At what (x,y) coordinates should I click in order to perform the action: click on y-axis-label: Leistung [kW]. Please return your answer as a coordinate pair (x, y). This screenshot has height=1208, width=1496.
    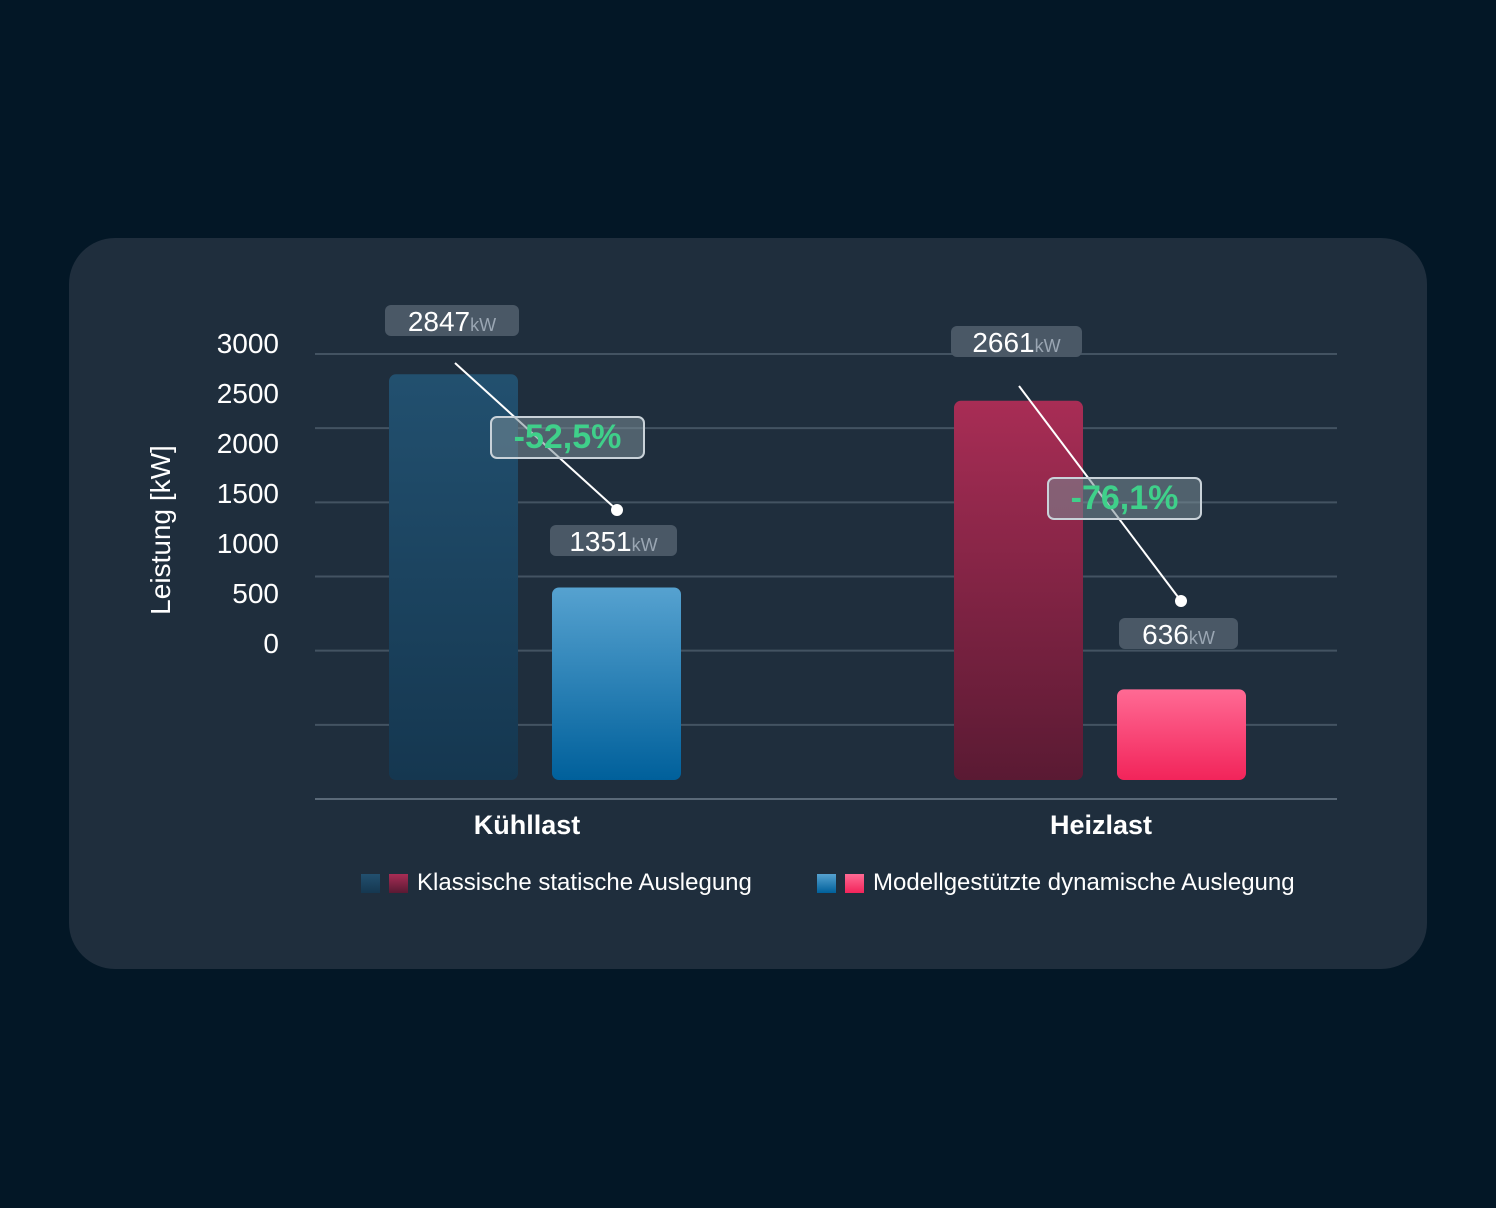
    Looking at the image, I should click on (160, 530).